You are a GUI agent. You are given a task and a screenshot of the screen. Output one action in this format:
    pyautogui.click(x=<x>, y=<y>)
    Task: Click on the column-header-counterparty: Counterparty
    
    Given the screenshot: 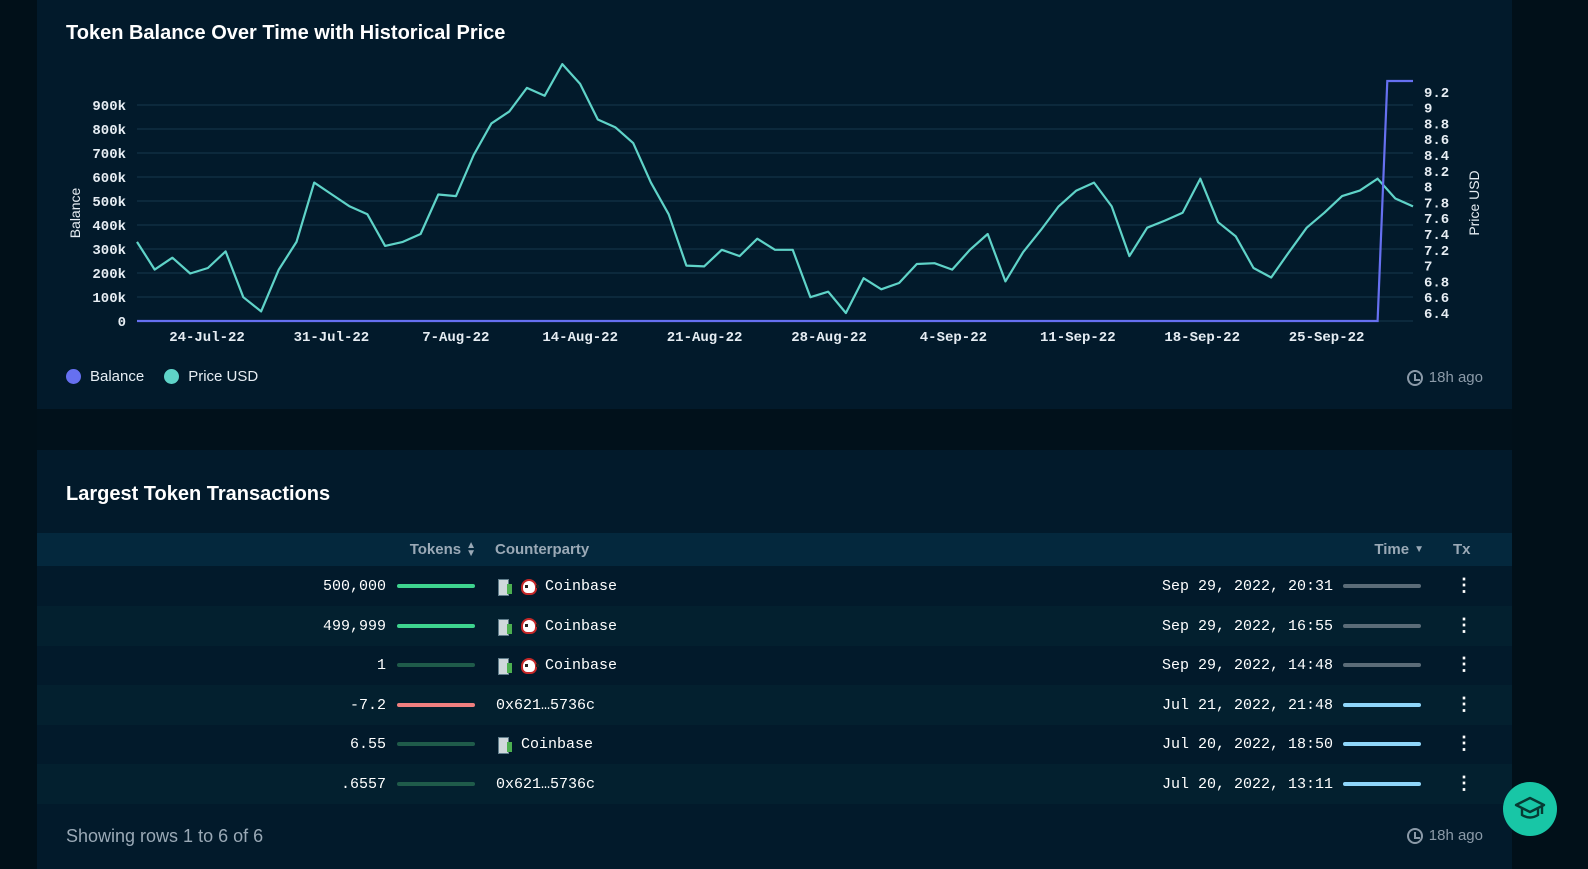 What is the action you would take?
    pyautogui.click(x=542, y=549)
    